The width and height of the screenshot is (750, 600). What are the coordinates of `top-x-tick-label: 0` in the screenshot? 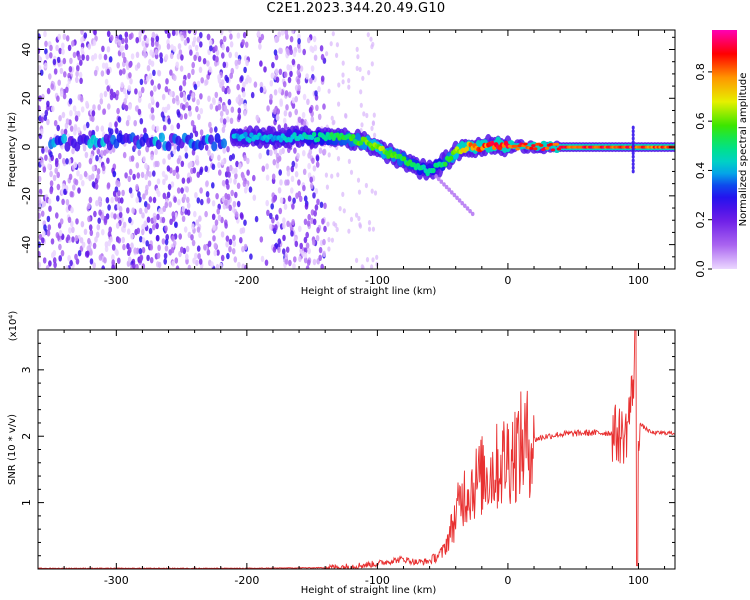 It's located at (507, 280).